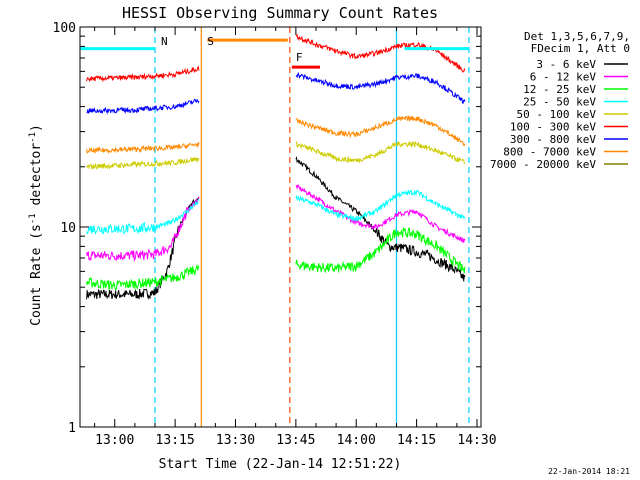  I want to click on y-axis-label: Count Rate (s-1 detector-1), so click(36, 225).